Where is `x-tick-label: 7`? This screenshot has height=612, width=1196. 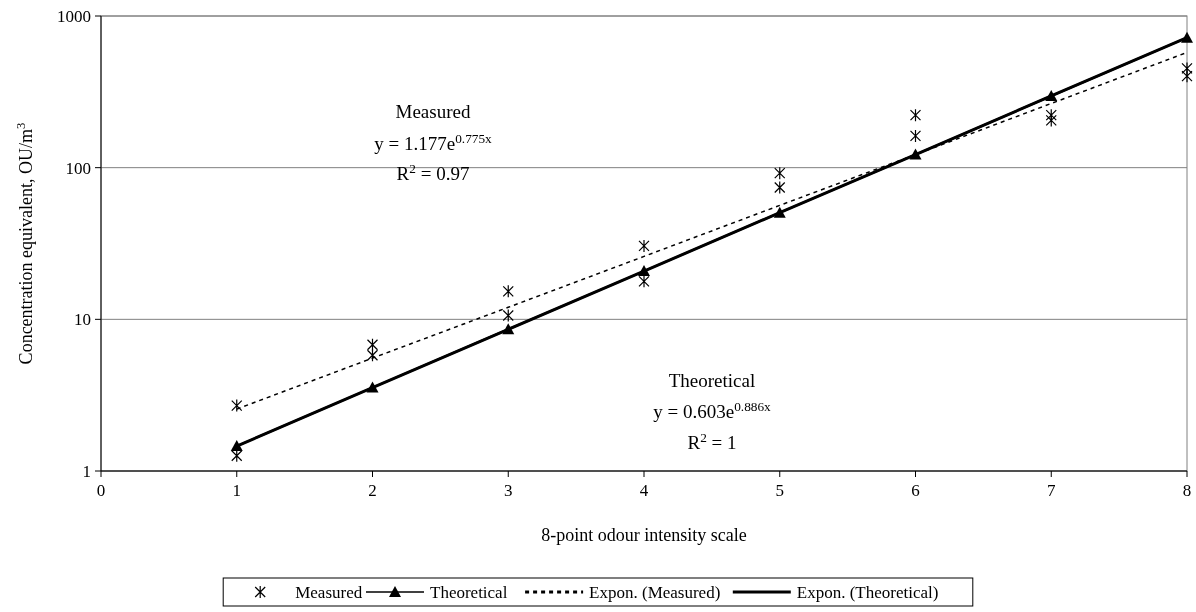
x-tick-label: 7 is located at coordinates (1051, 490).